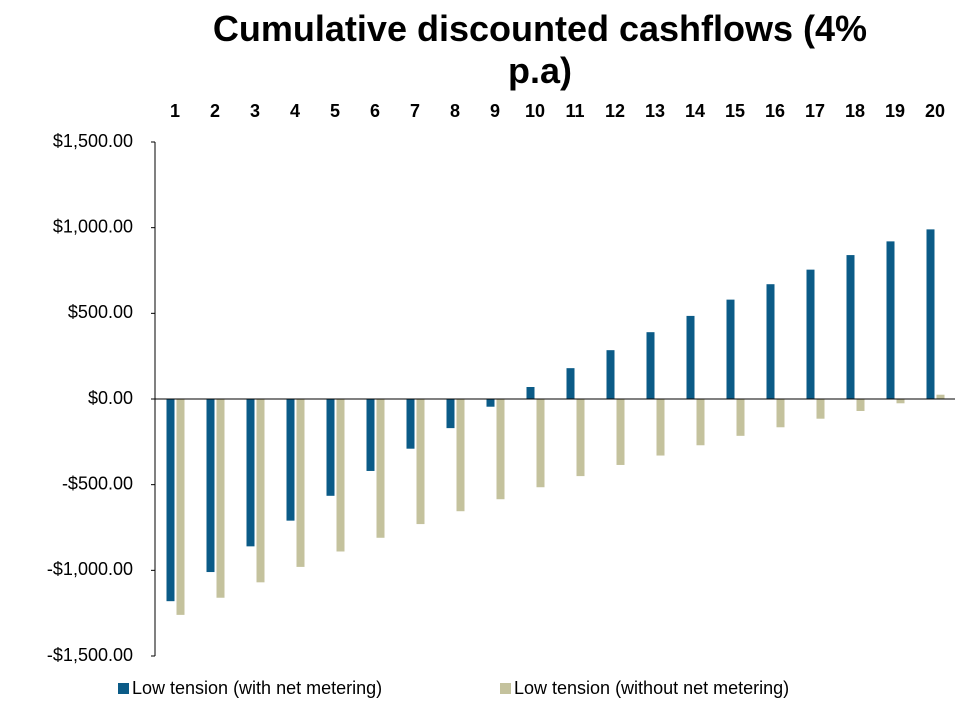  What do you see at coordinates (100, 312) in the screenshot?
I see `y-tick-label: $500.00` at bounding box center [100, 312].